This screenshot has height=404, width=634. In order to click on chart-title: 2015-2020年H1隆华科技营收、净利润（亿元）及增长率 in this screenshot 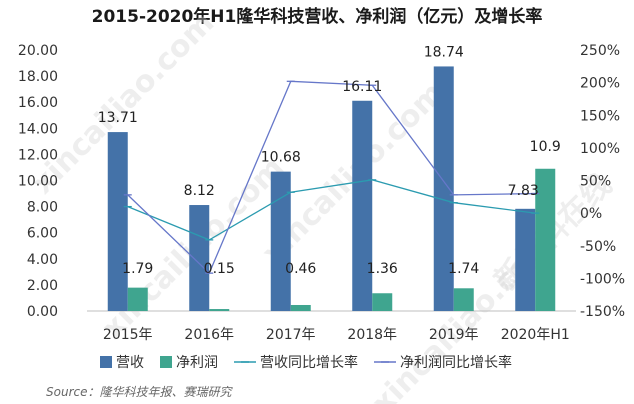, I will do `click(317, 16)`.